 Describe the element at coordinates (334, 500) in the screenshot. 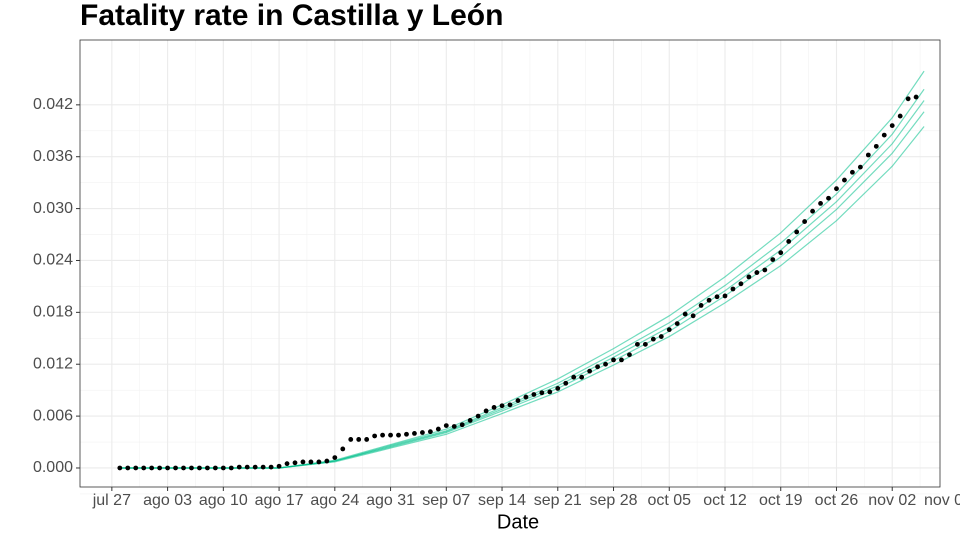

I see `x-tick-label: ago 24` at that location.